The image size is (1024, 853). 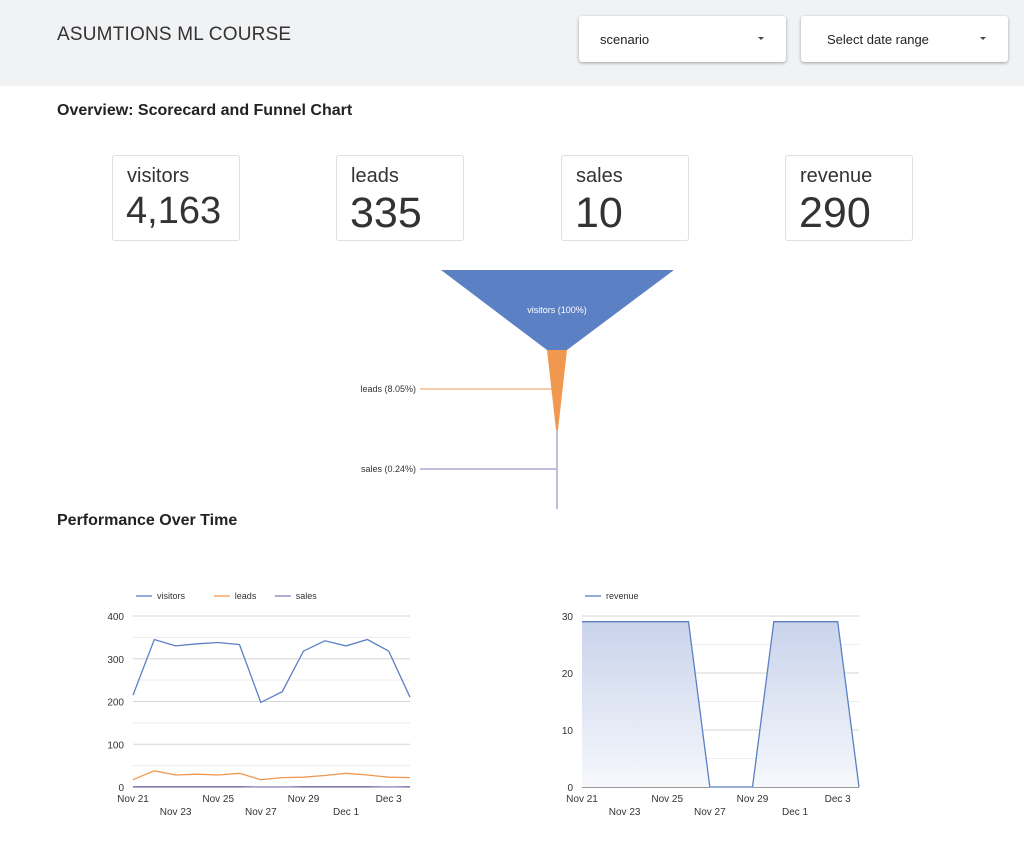 I want to click on scorecard-value: 10, so click(x=599, y=213).